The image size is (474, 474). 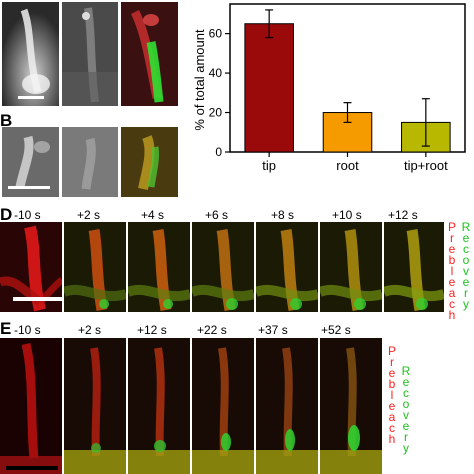 What do you see at coordinates (6, 328) in the screenshot?
I see `panel-e-label: E` at bounding box center [6, 328].